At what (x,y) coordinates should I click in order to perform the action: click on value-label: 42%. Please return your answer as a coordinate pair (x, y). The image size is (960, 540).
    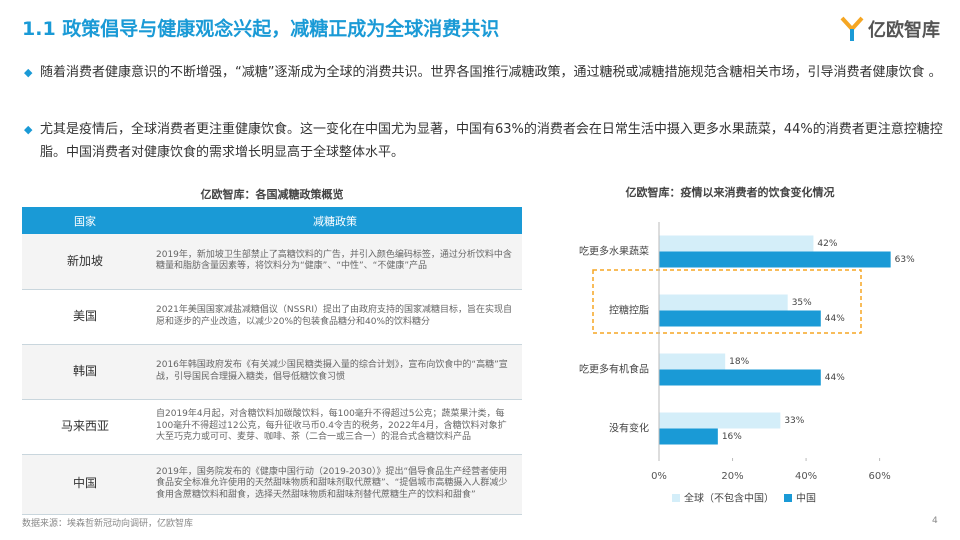
    Looking at the image, I should click on (827, 244).